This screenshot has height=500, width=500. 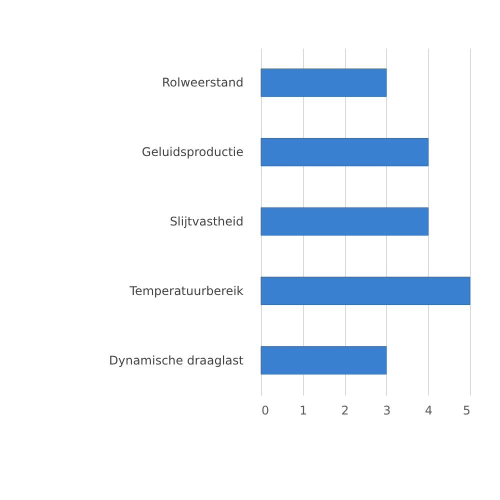 I want to click on y-tick-label: Geluidsproductie, so click(x=193, y=152).